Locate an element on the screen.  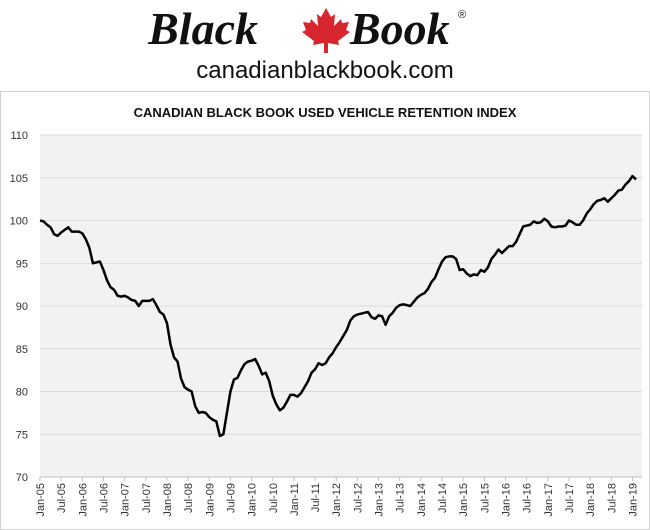
website: canadianblackbook.com is located at coordinates (325, 70).